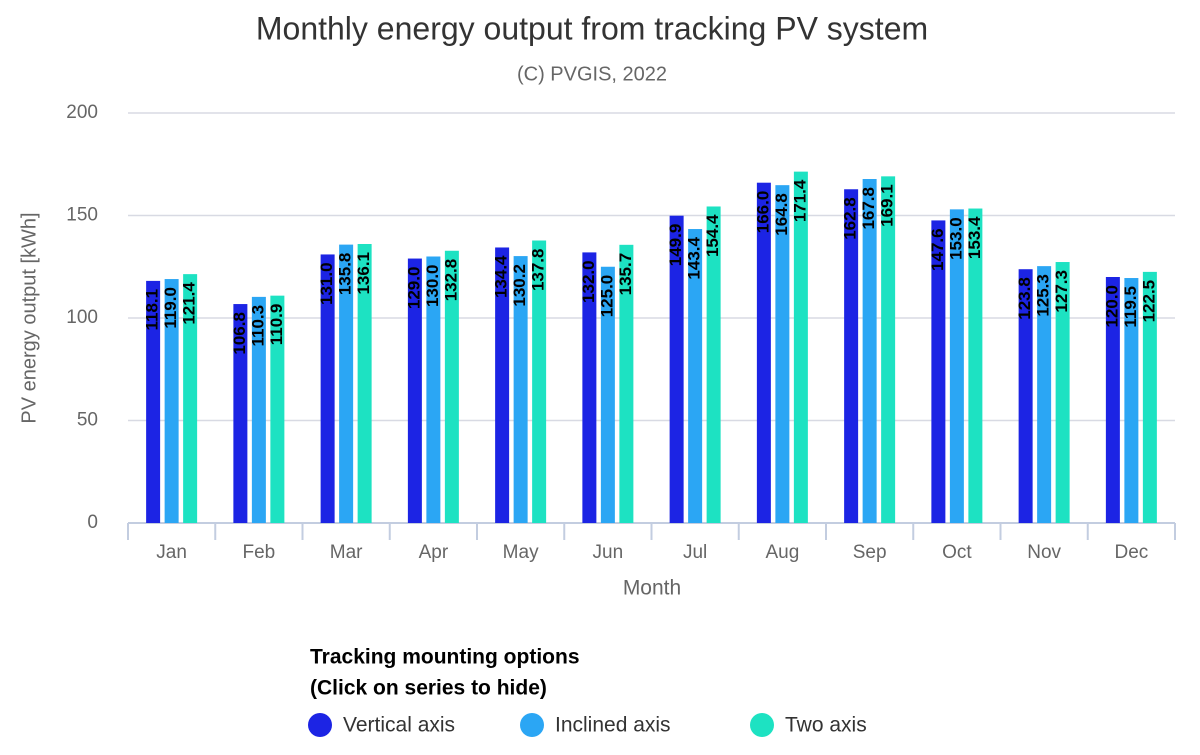  Describe the element at coordinates (974, 237) in the screenshot. I see `data-label: 153.4` at that location.